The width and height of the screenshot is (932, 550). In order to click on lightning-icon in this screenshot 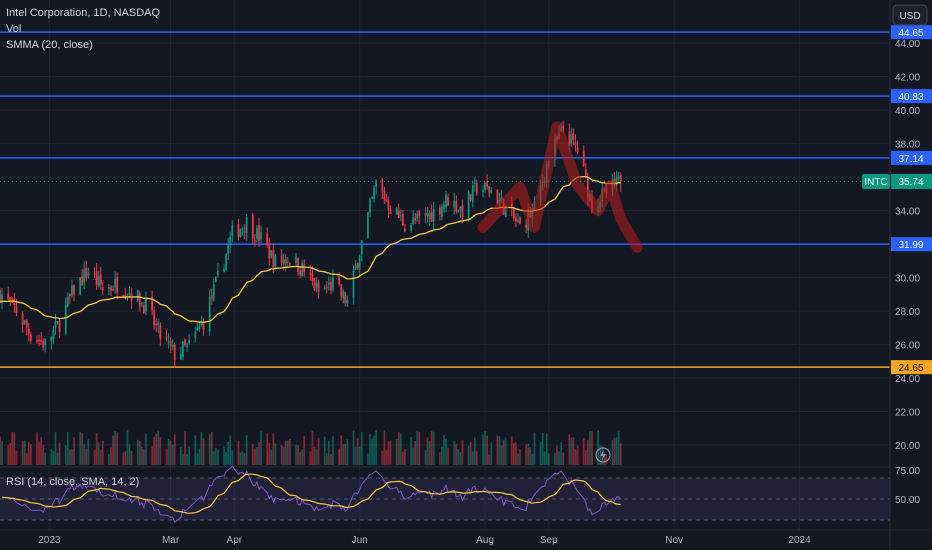, I will do `click(603, 455)`.